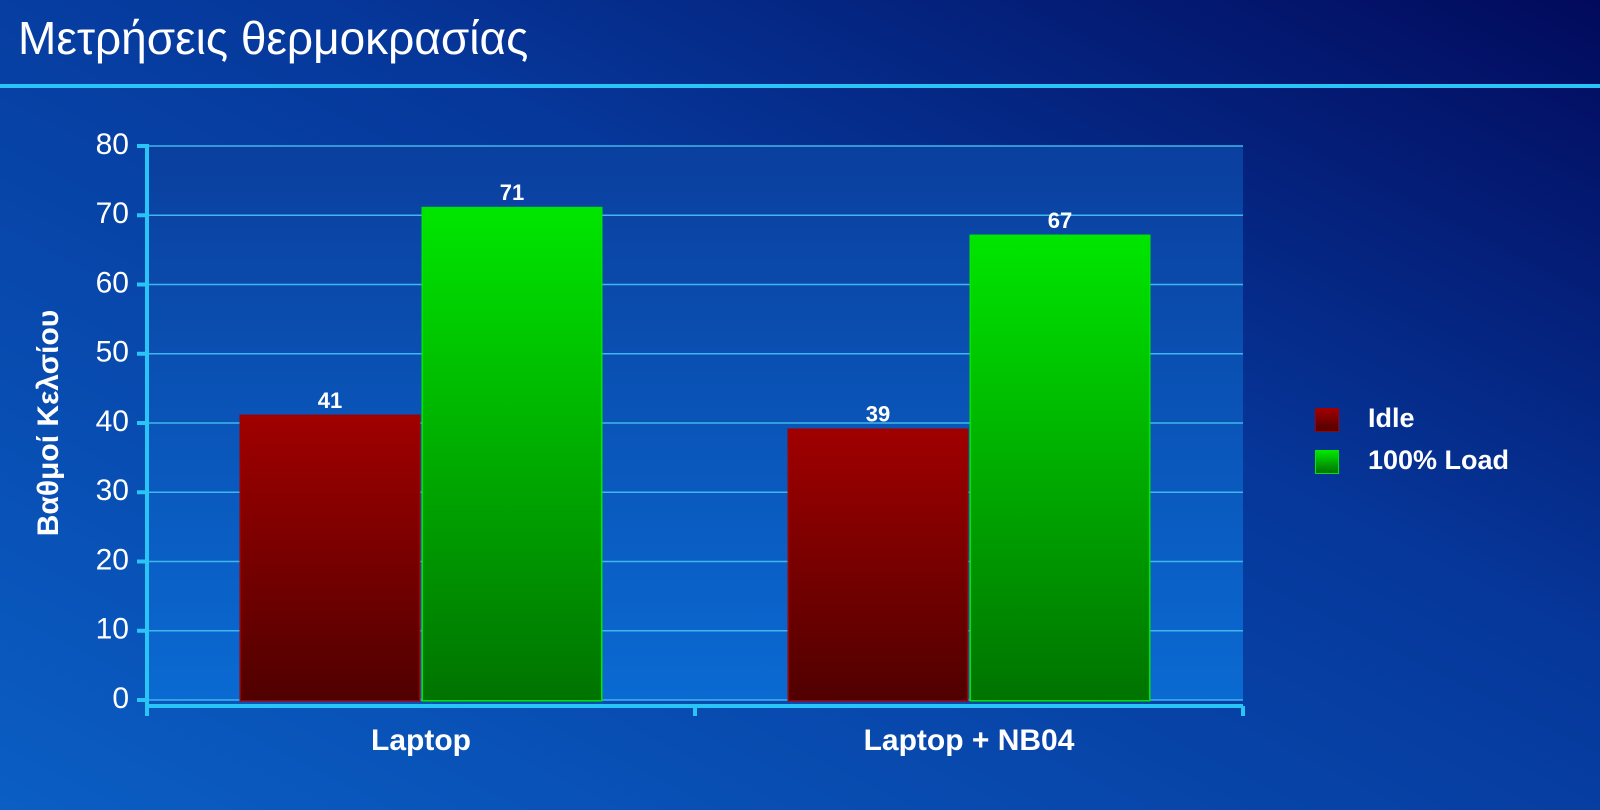 This screenshot has height=810, width=1600. Describe the element at coordinates (112, 559) in the screenshot. I see `y-tick-label: 20` at that location.